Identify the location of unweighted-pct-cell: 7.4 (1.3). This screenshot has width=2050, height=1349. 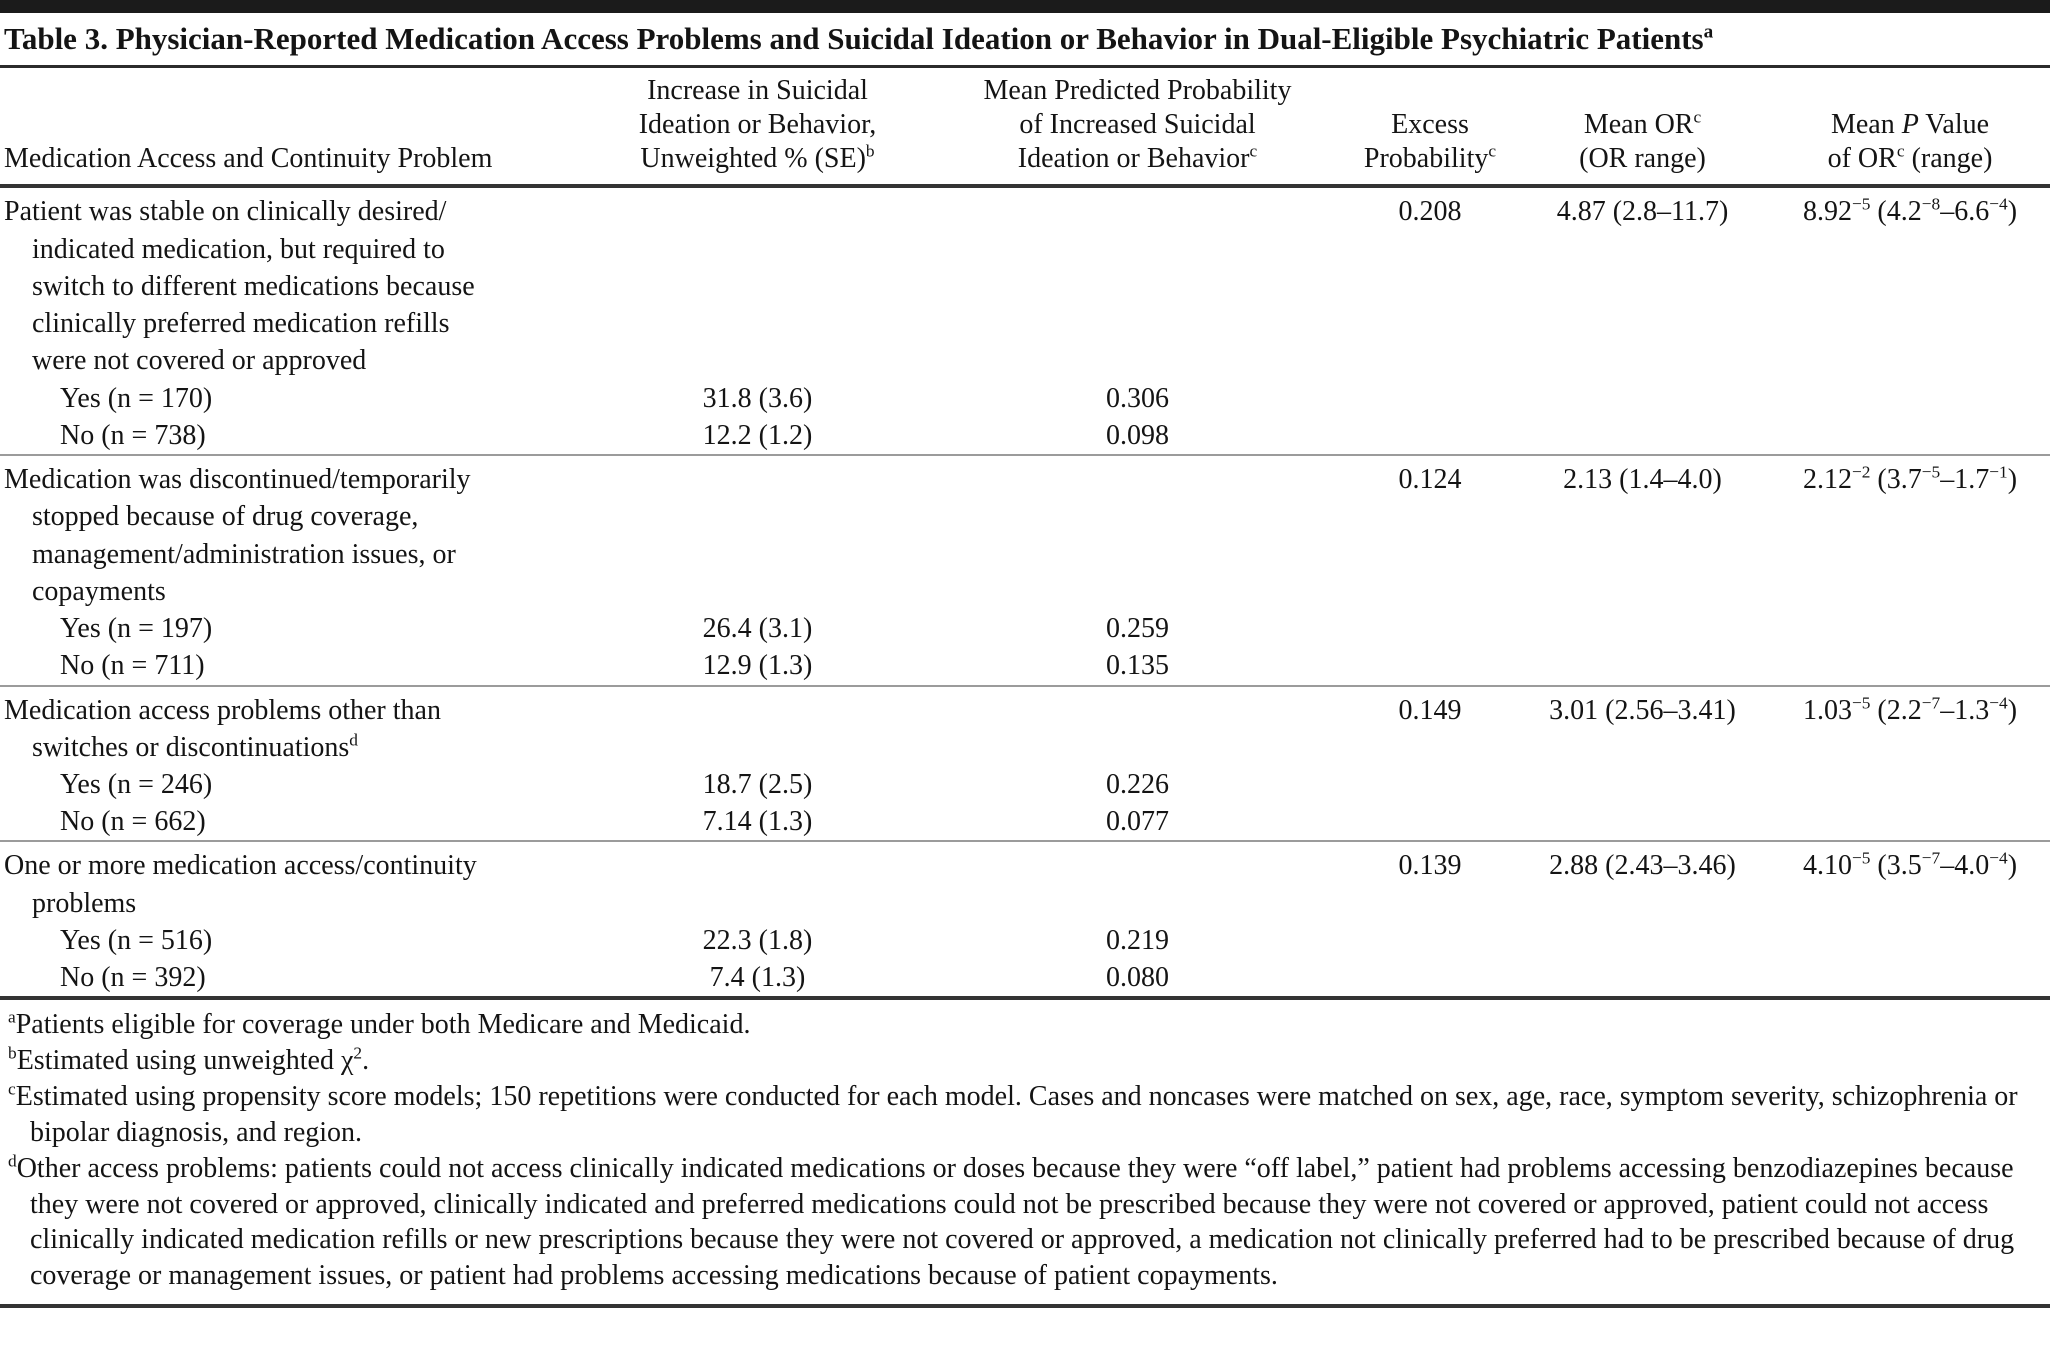
(757, 978).